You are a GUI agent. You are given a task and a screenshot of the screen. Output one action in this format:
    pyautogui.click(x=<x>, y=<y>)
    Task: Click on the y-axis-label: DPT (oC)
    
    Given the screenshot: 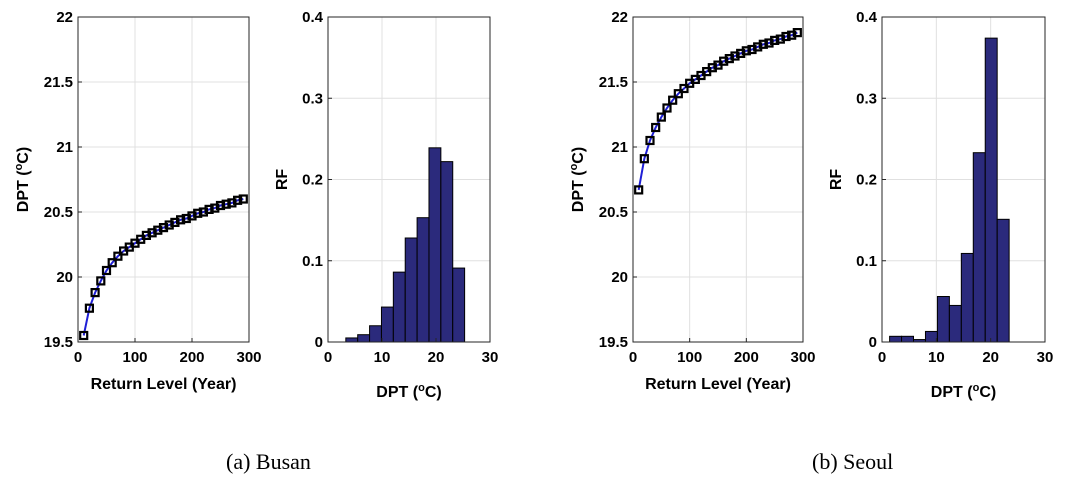 What is the action you would take?
    pyautogui.click(x=22, y=179)
    